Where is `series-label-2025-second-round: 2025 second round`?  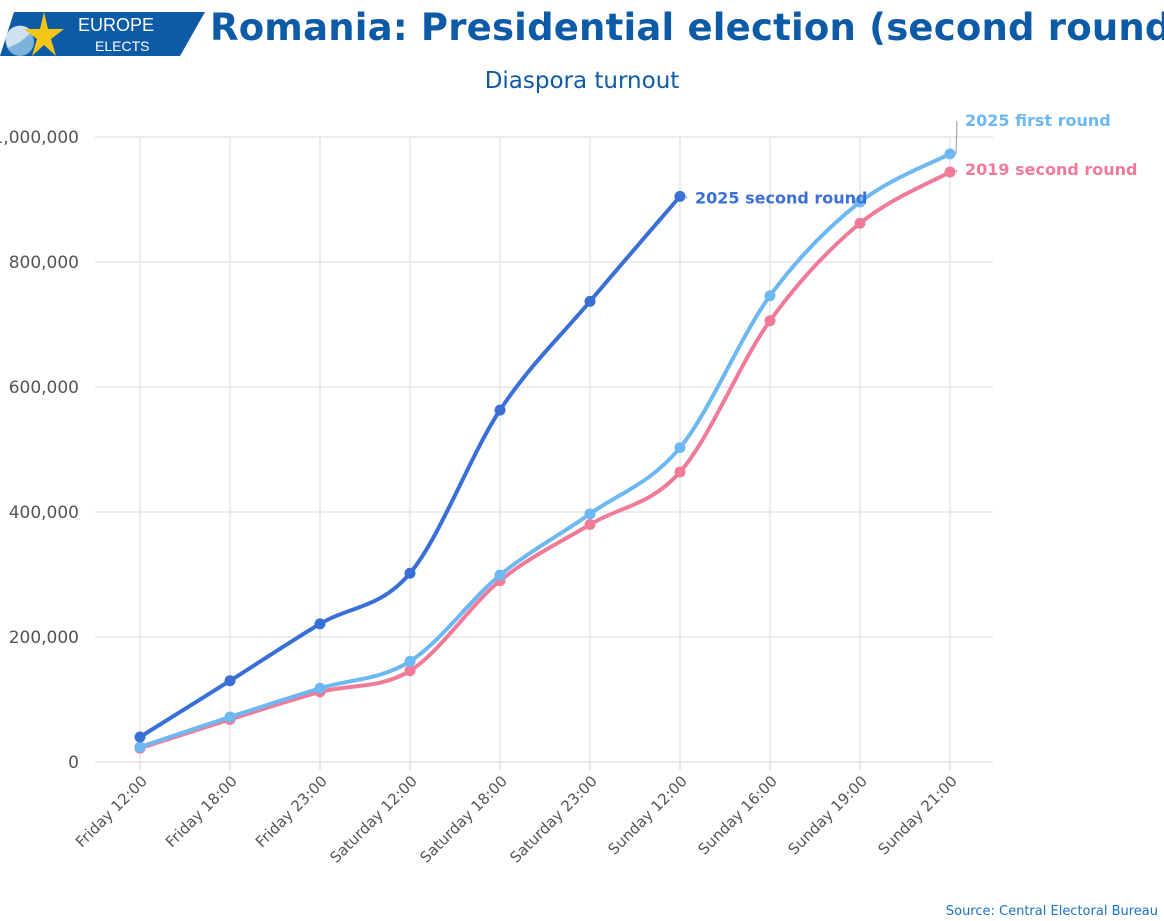 series-label-2025-second-round: 2025 second round is located at coordinates (781, 197).